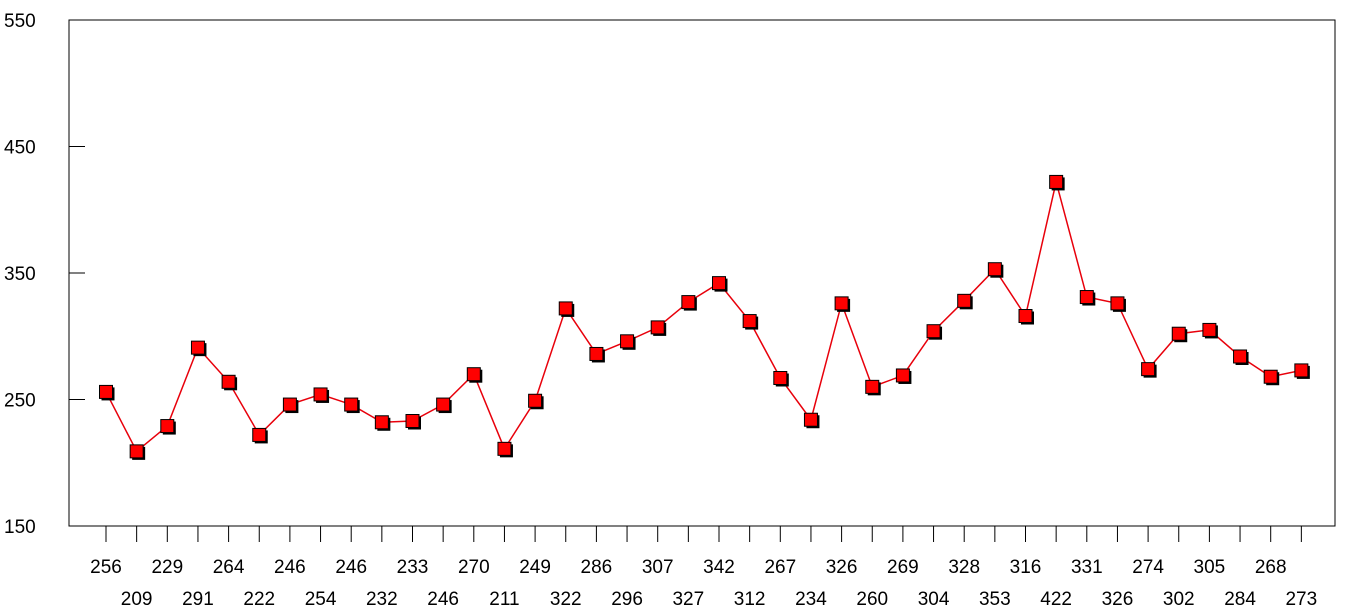 This screenshot has width=1345, height=614. I want to click on x-tick-label-13: 211, so click(504, 599).